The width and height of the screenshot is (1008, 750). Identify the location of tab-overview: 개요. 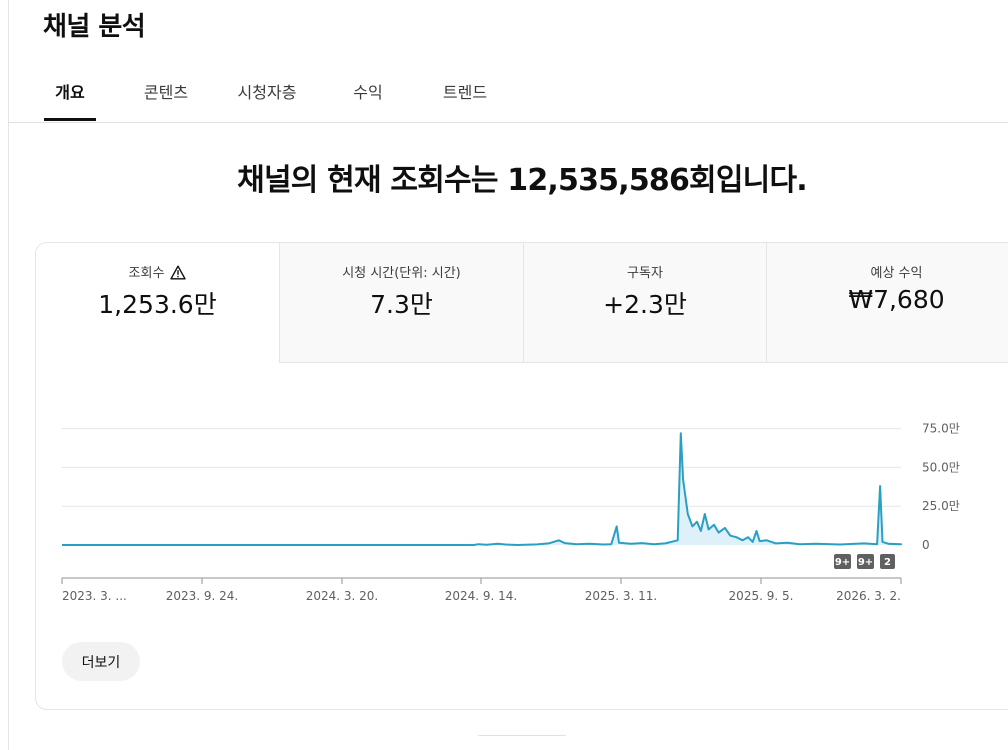
(70, 92).